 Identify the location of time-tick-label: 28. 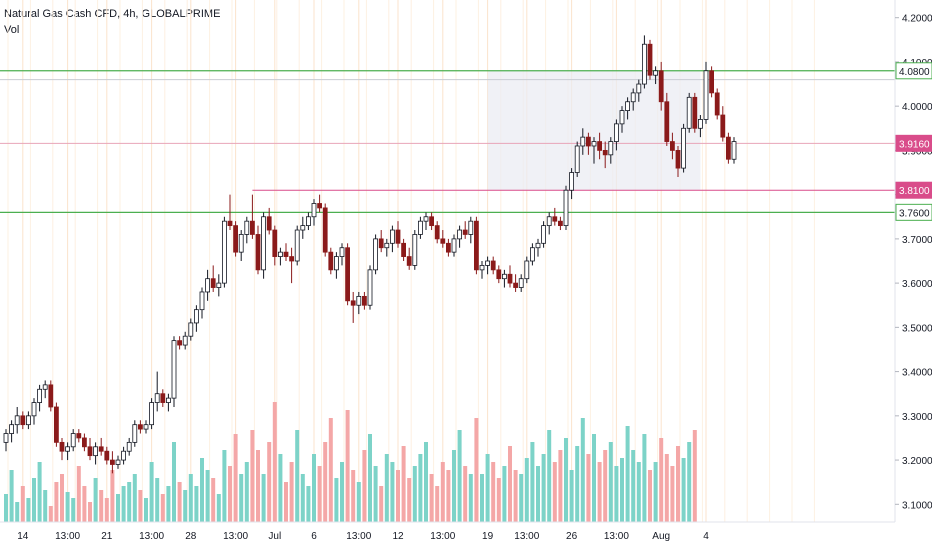
(191, 536).